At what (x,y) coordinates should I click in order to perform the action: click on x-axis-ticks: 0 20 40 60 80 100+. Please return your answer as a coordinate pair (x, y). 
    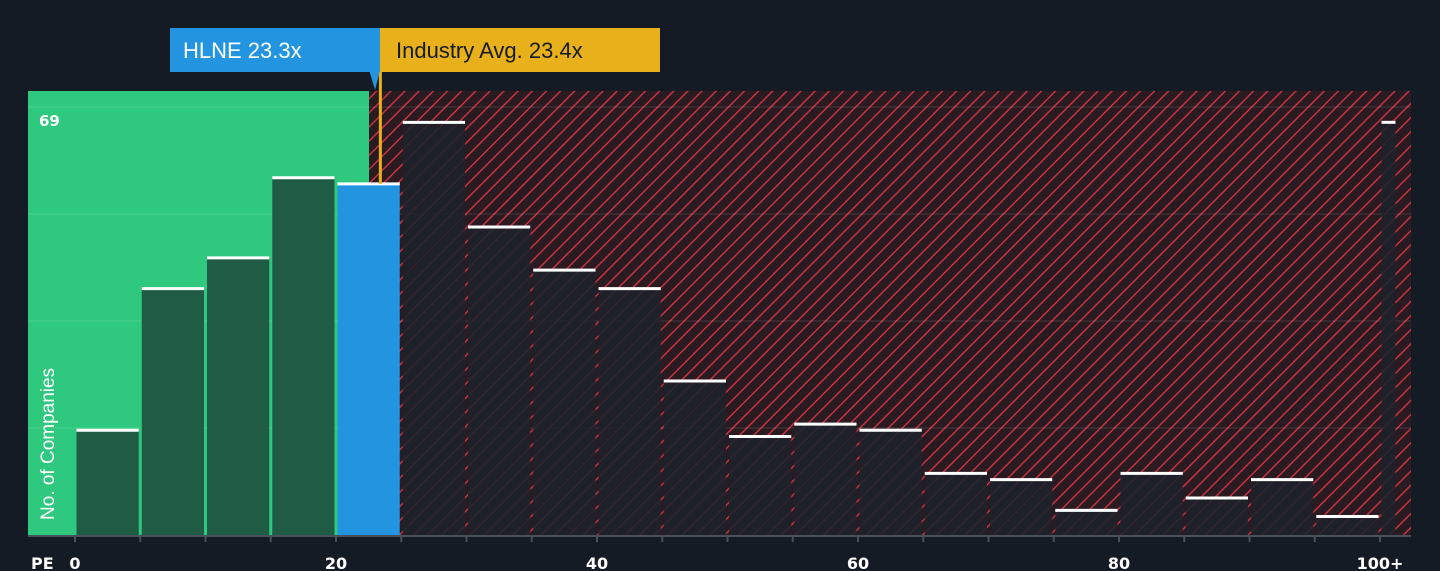
    Looking at the image, I should click on (736, 553).